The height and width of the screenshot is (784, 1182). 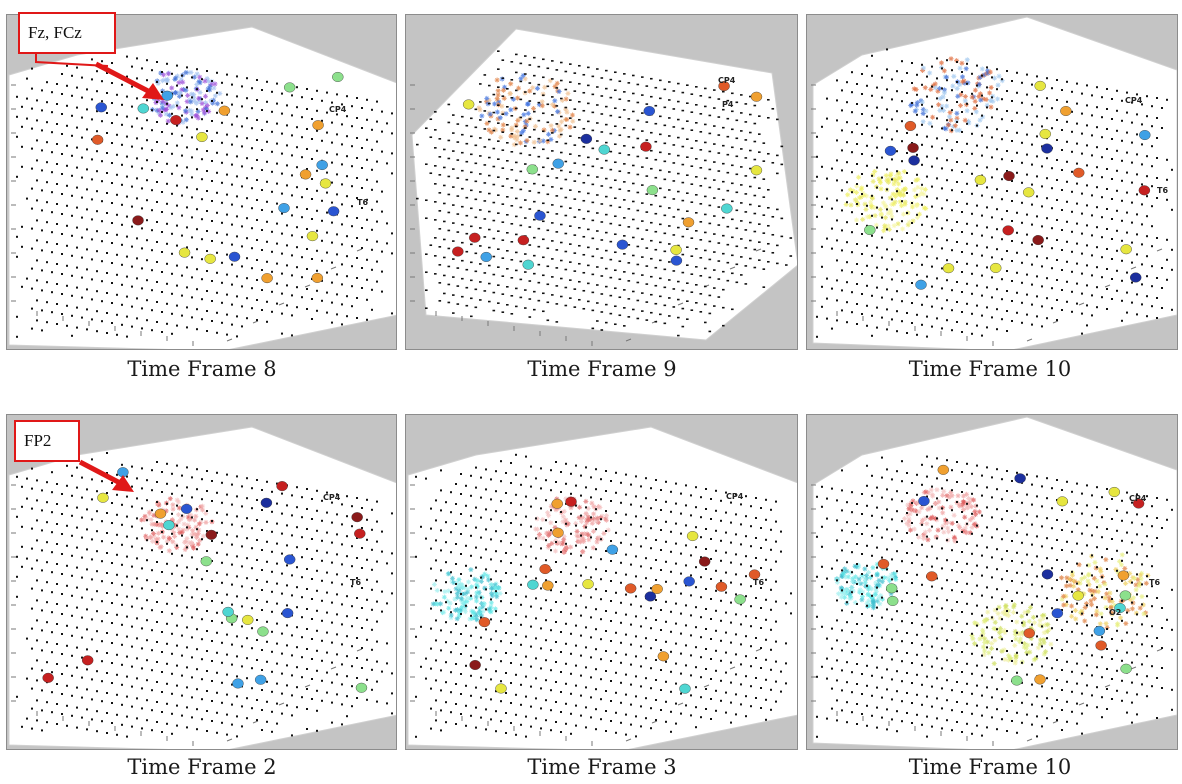 What do you see at coordinates (67, 33) in the screenshot?
I see `callout-fz-fcz: Fz, FCz` at bounding box center [67, 33].